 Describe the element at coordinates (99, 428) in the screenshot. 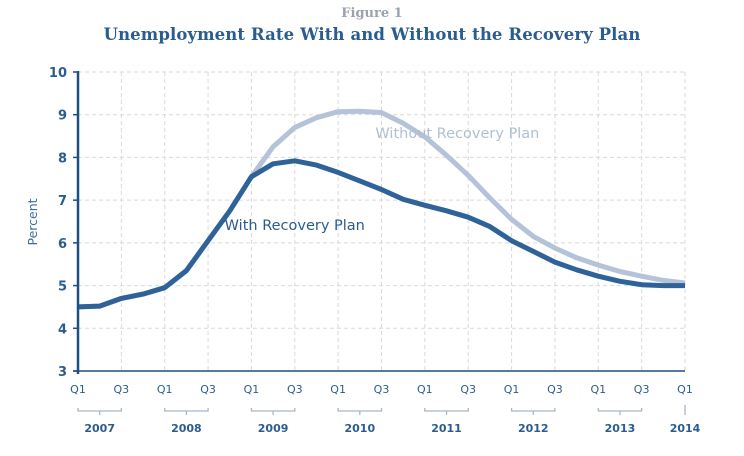

I see `year-label: 2007` at that location.